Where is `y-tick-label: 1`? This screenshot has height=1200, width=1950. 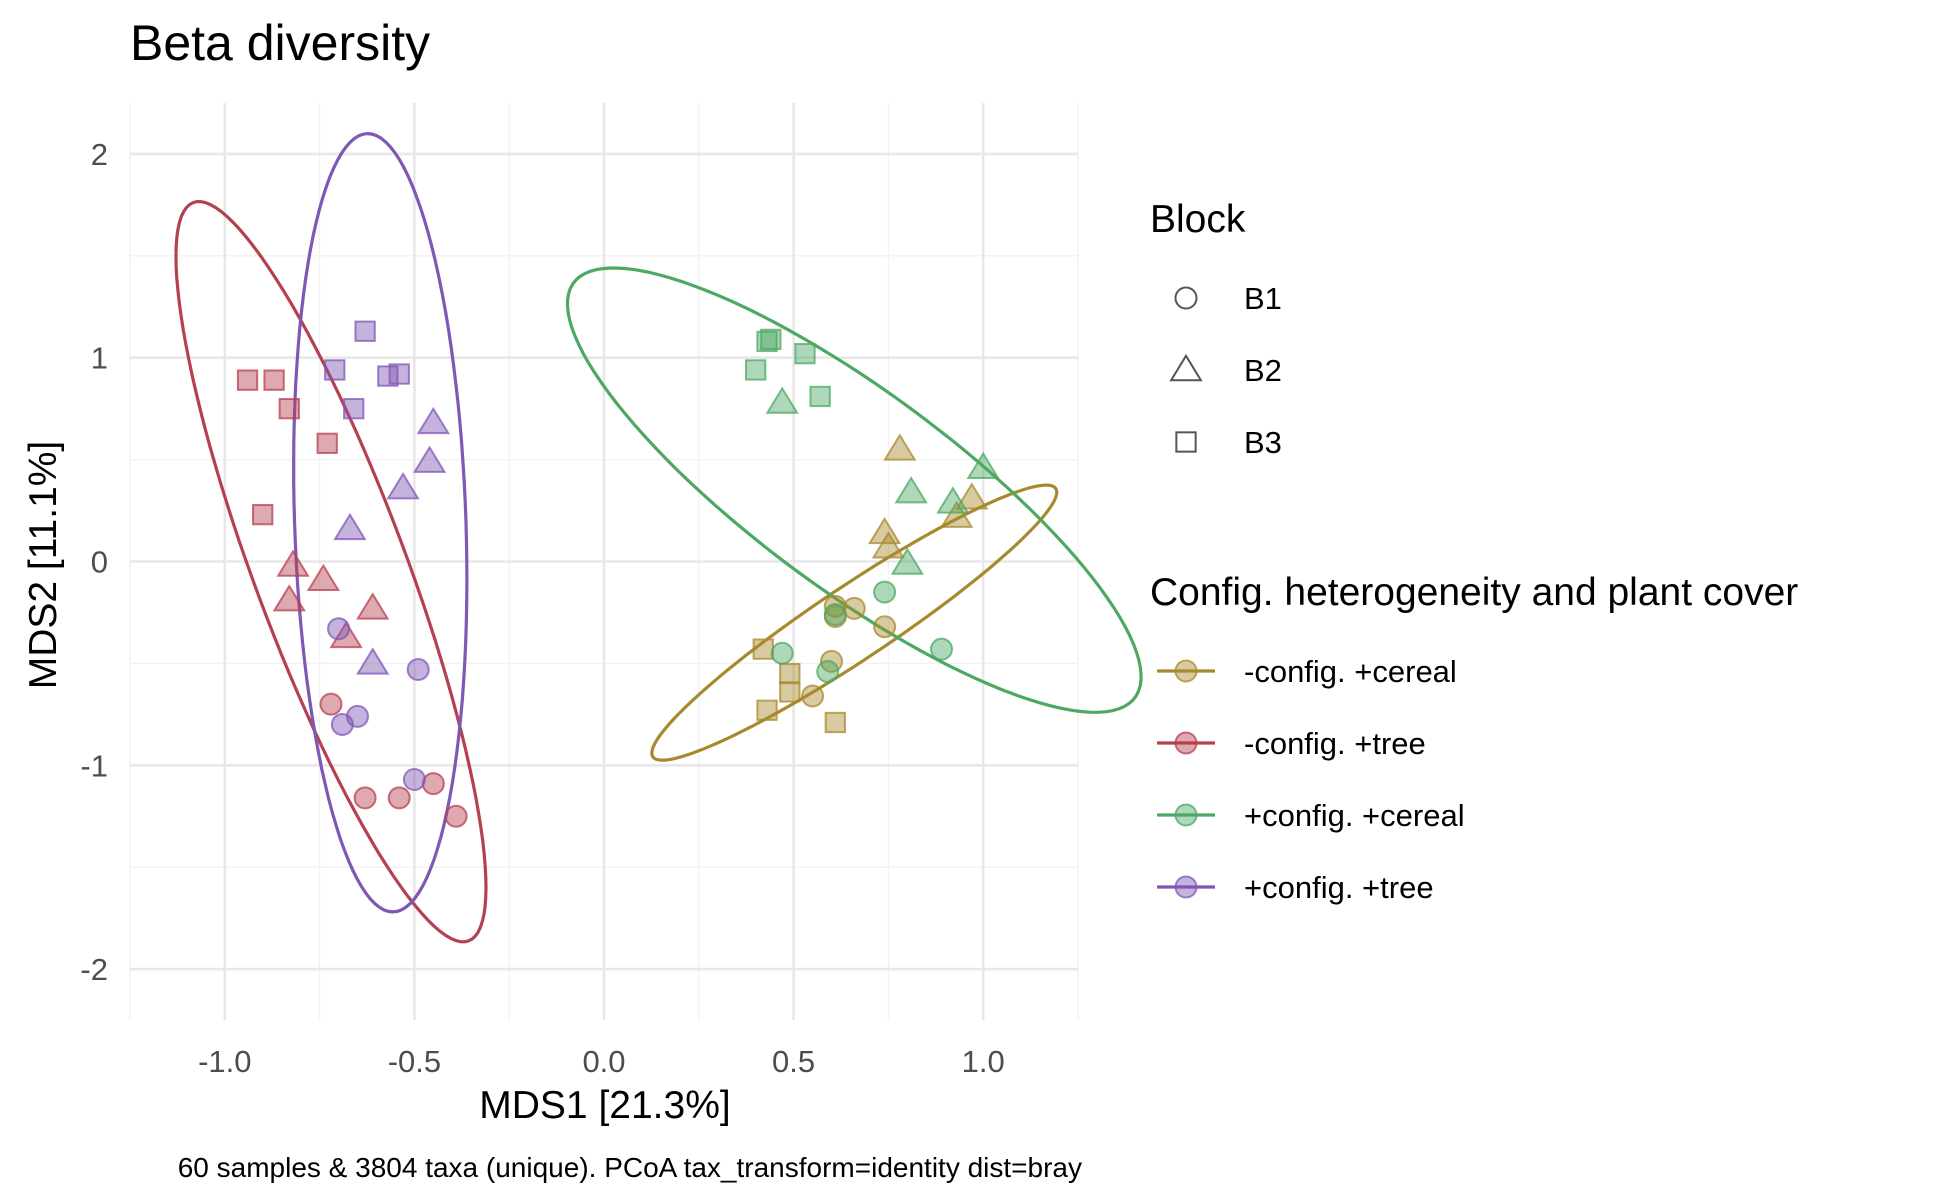 y-tick-label: 1 is located at coordinates (99, 358).